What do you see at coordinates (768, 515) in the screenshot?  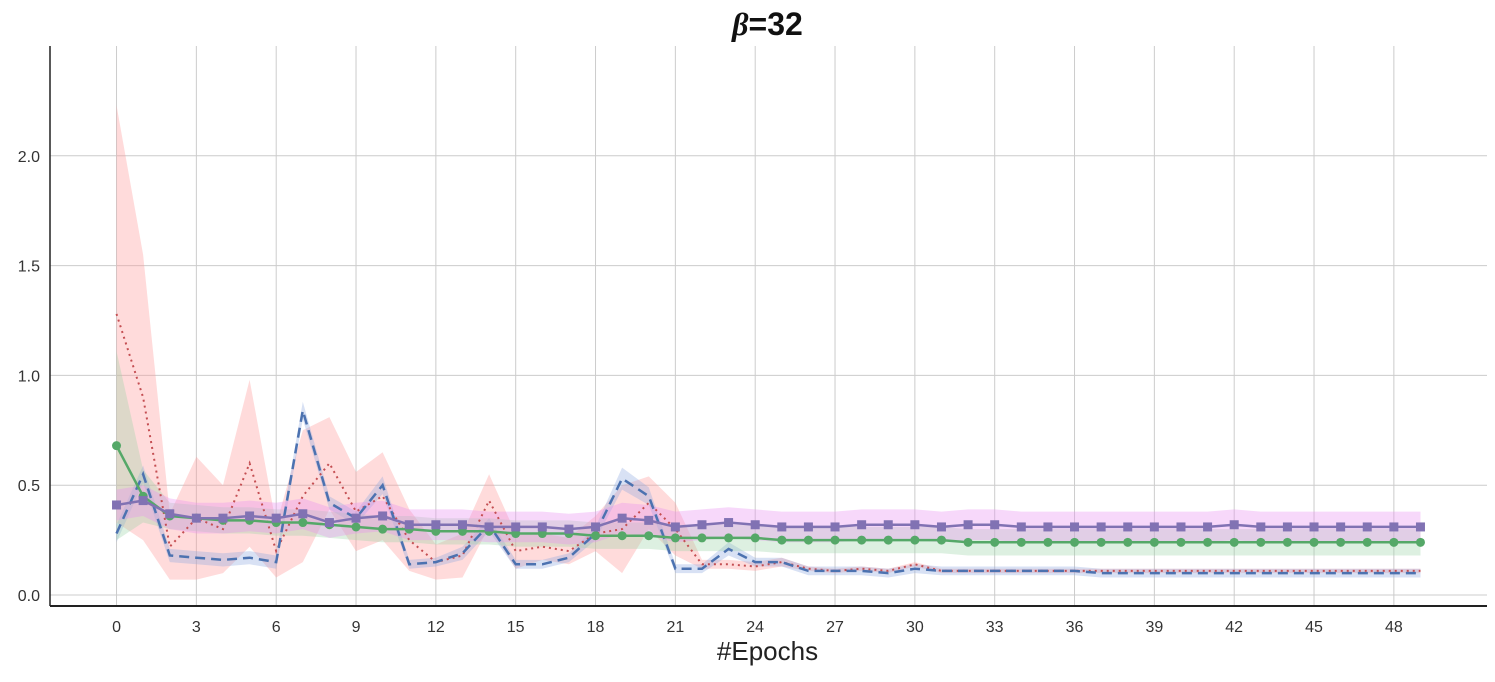 I see `series-4-band` at bounding box center [768, 515].